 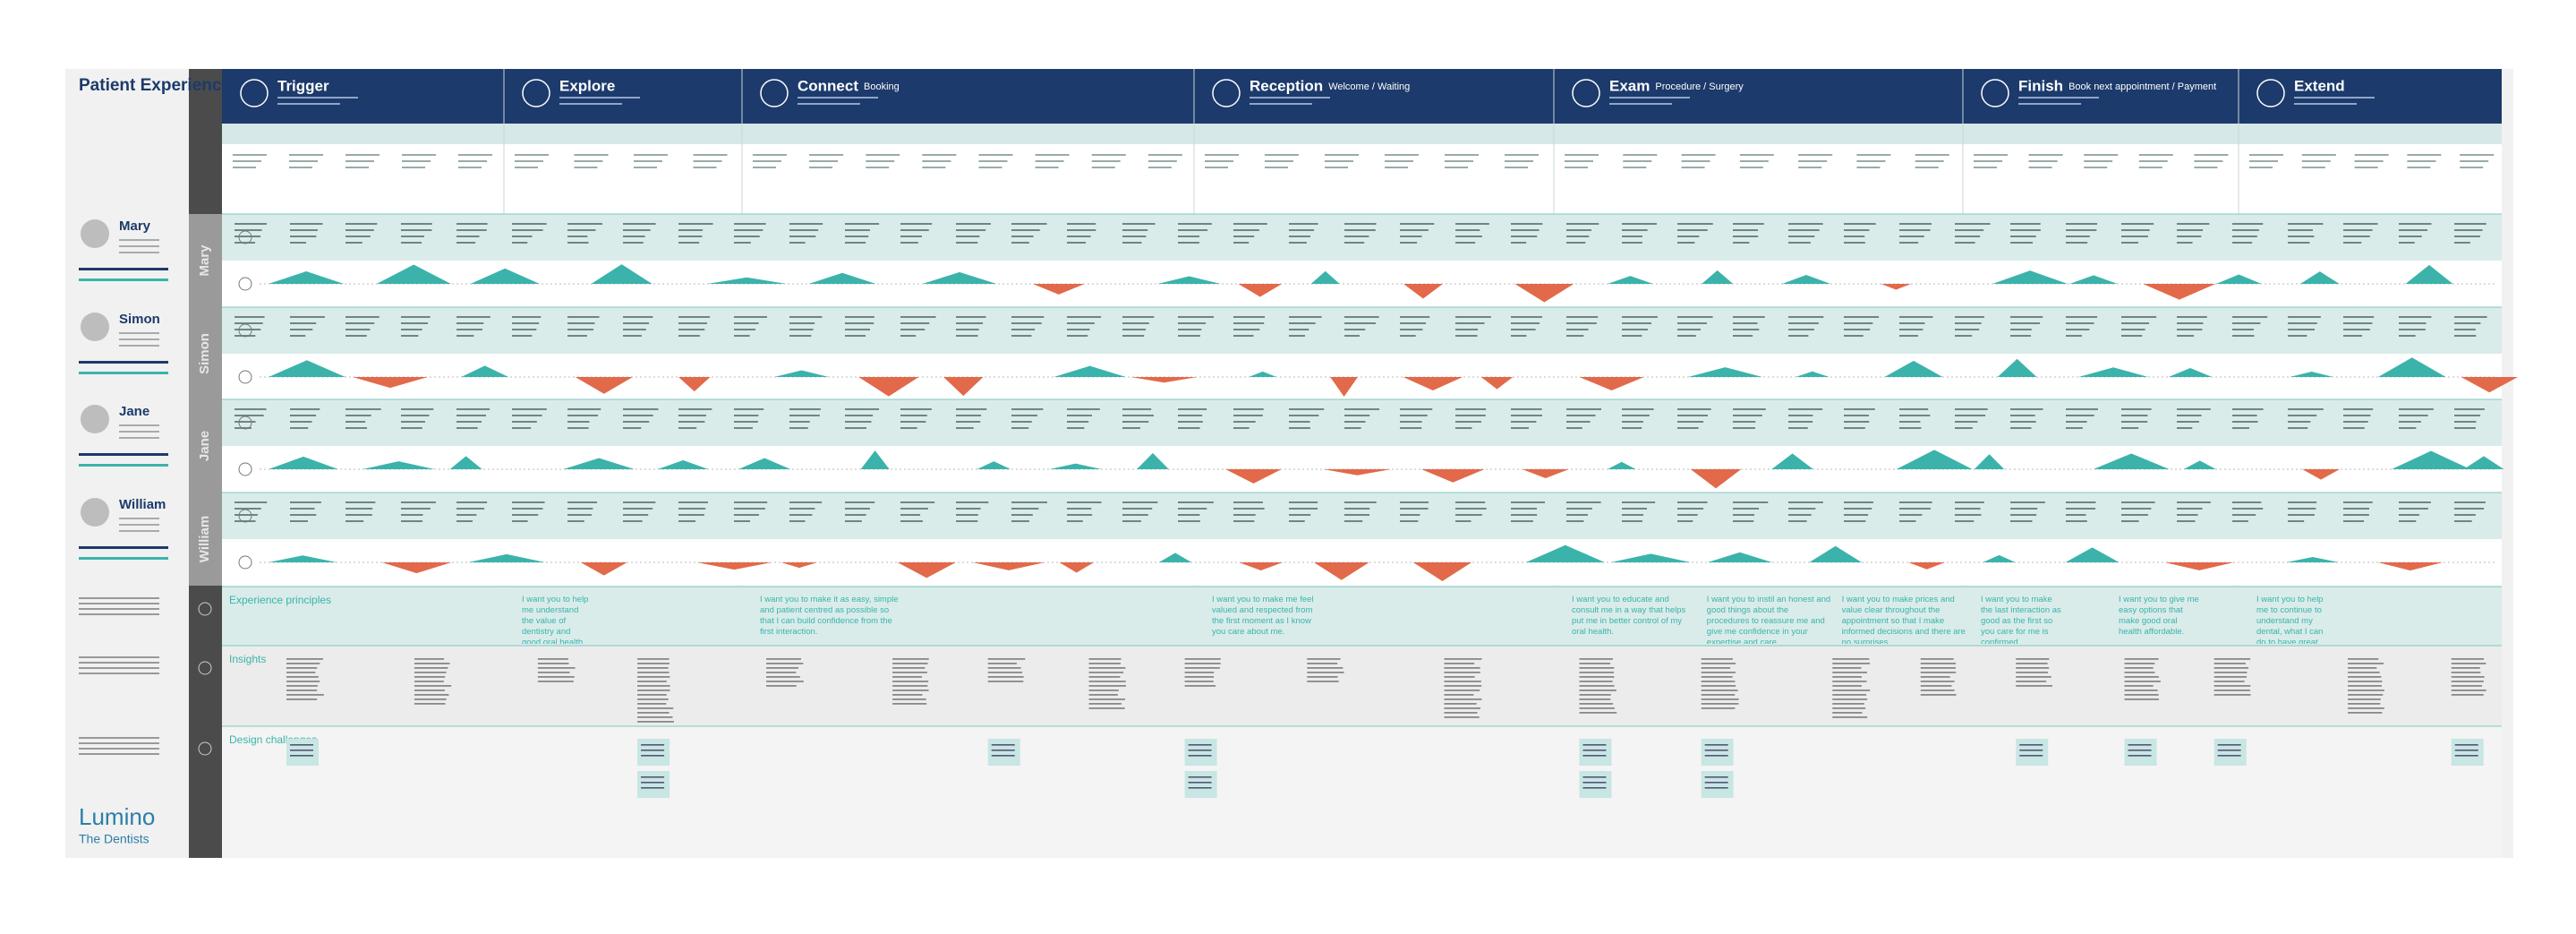 I want to click on persona-photo, so click(x=95, y=419).